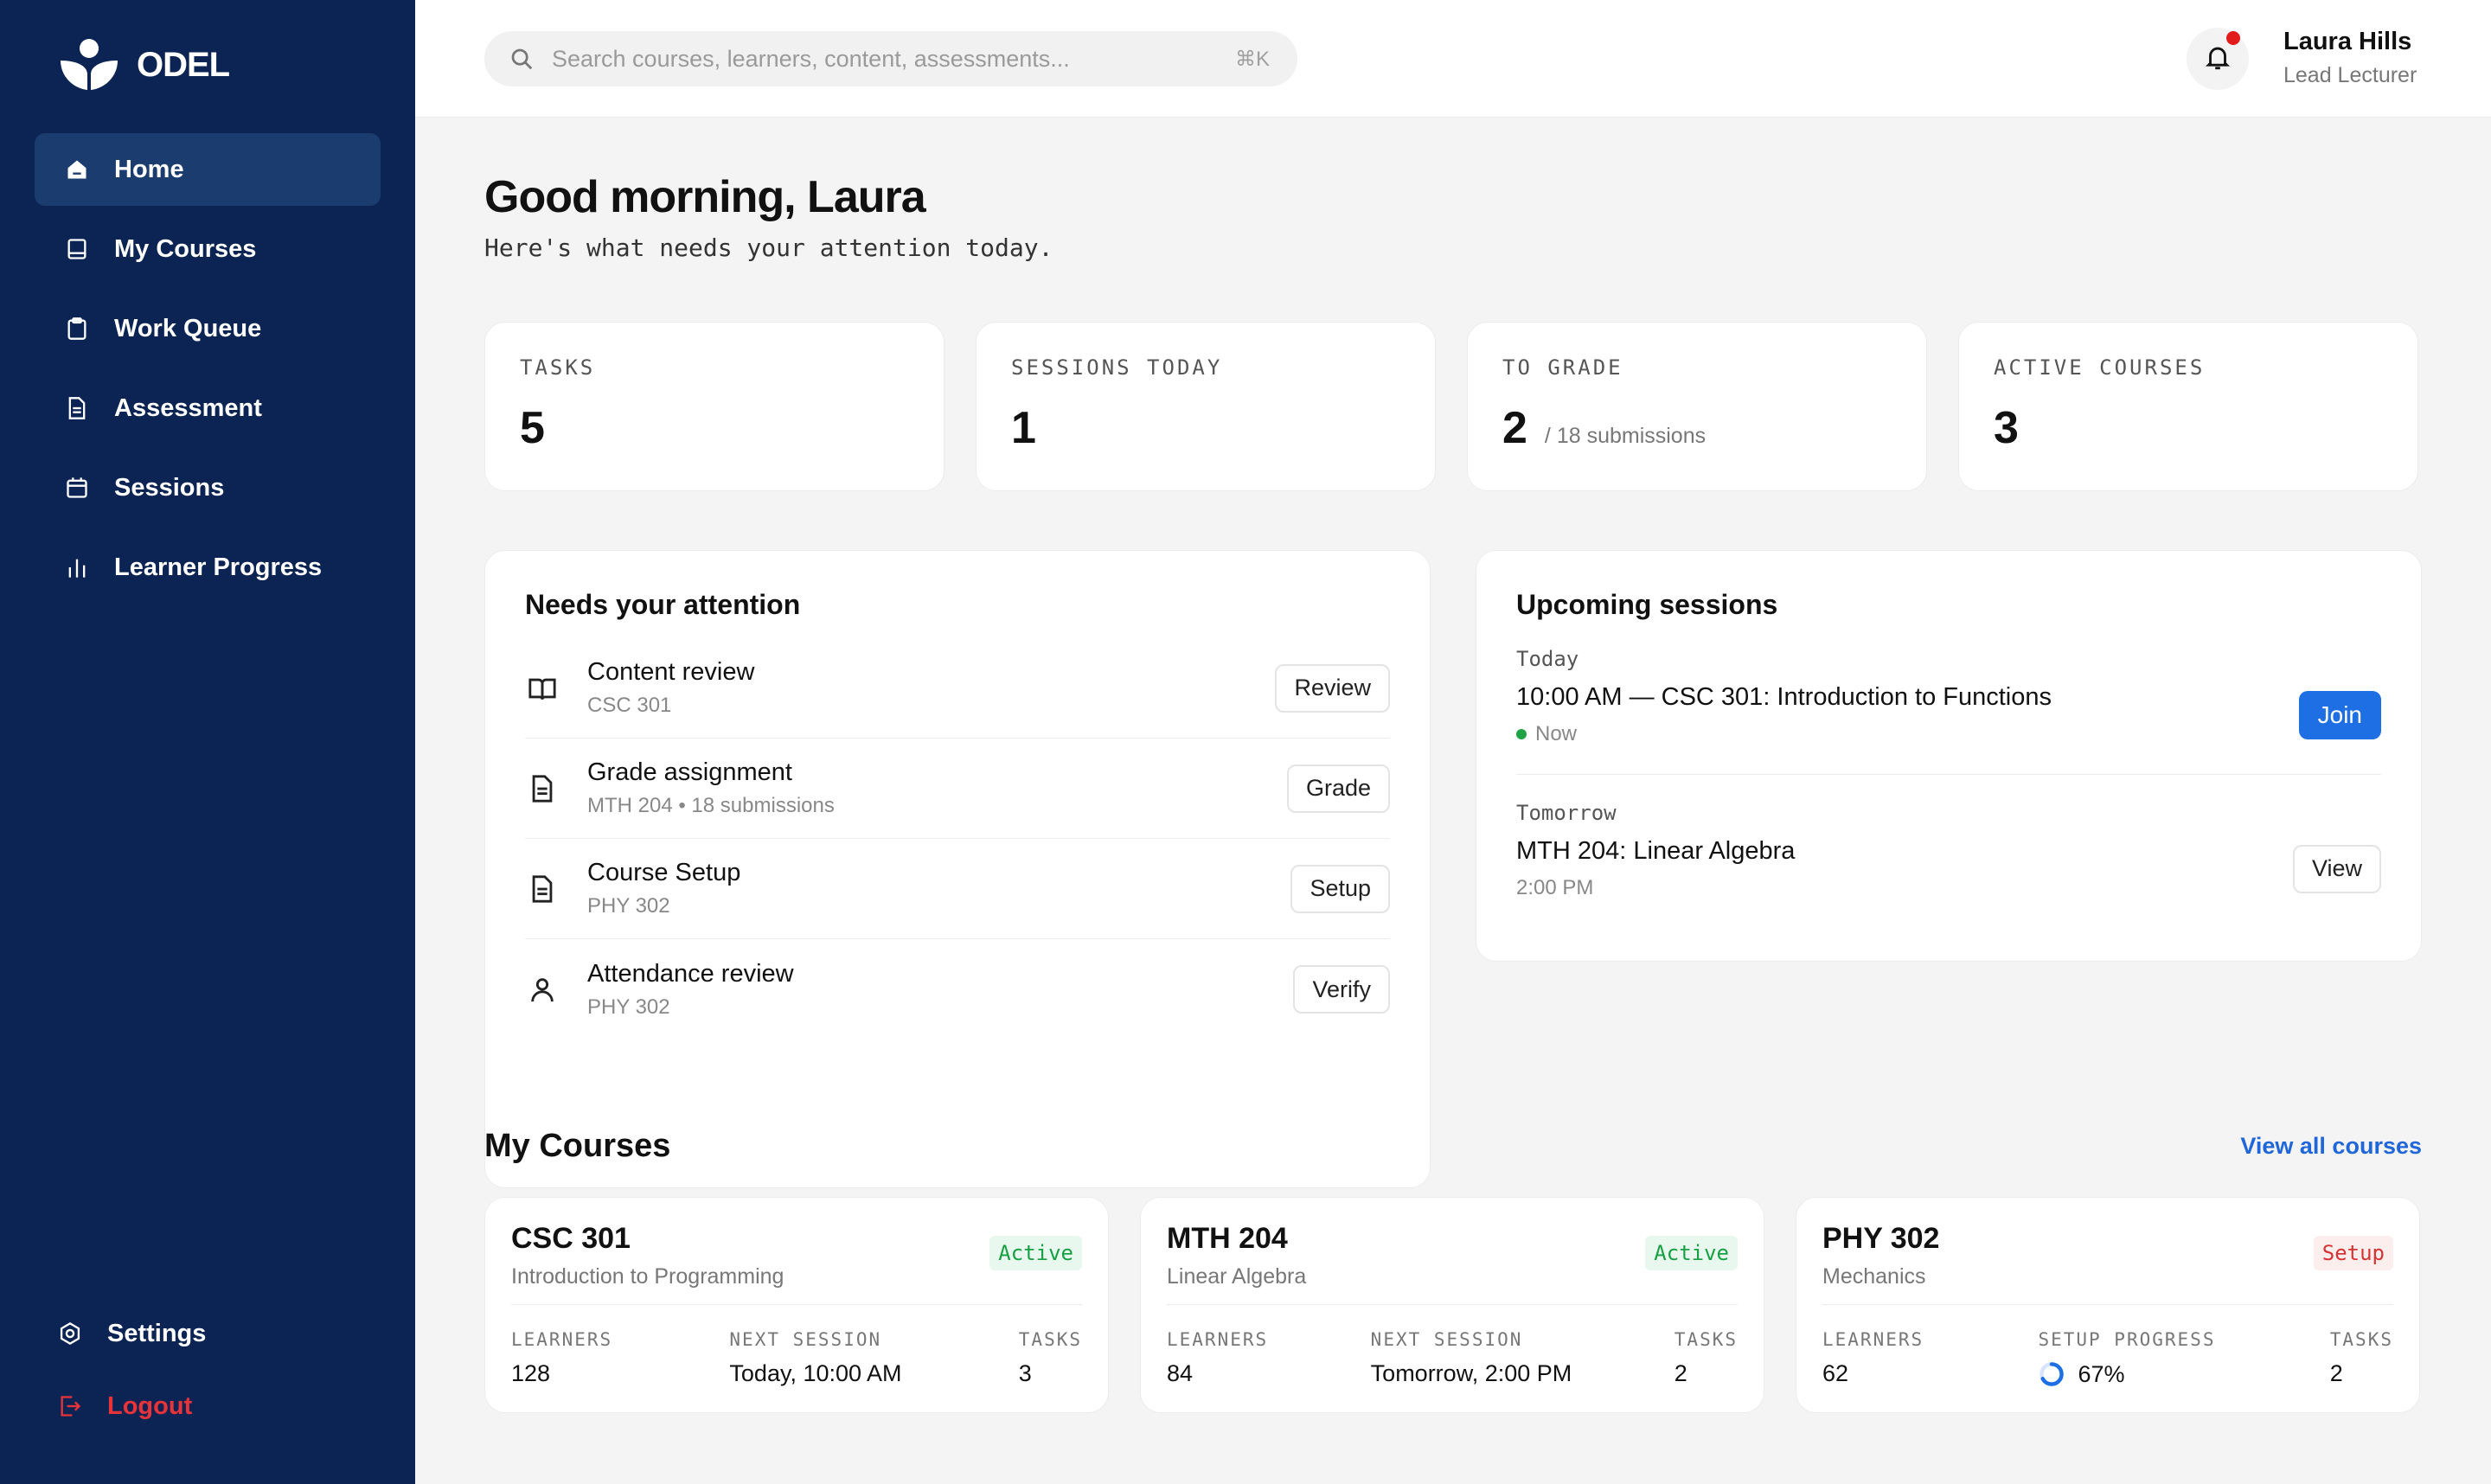 The image size is (2491, 1484). What do you see at coordinates (1117, 368) in the screenshot?
I see `stat-label: SESSIONS TODAY` at bounding box center [1117, 368].